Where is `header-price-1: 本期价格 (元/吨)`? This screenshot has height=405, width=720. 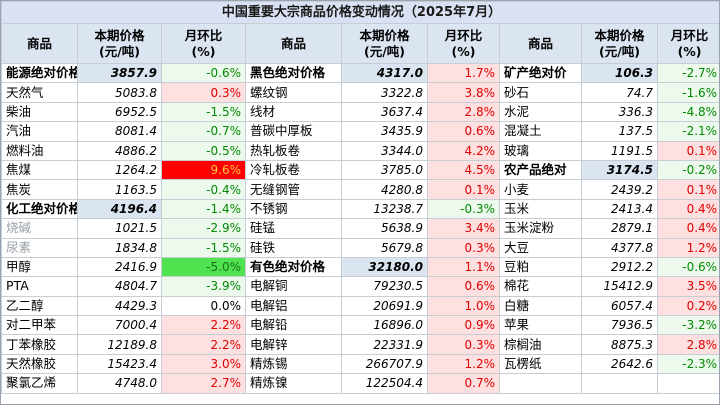 header-price-1: 本期价格 (元/吨) is located at coordinates (119, 43).